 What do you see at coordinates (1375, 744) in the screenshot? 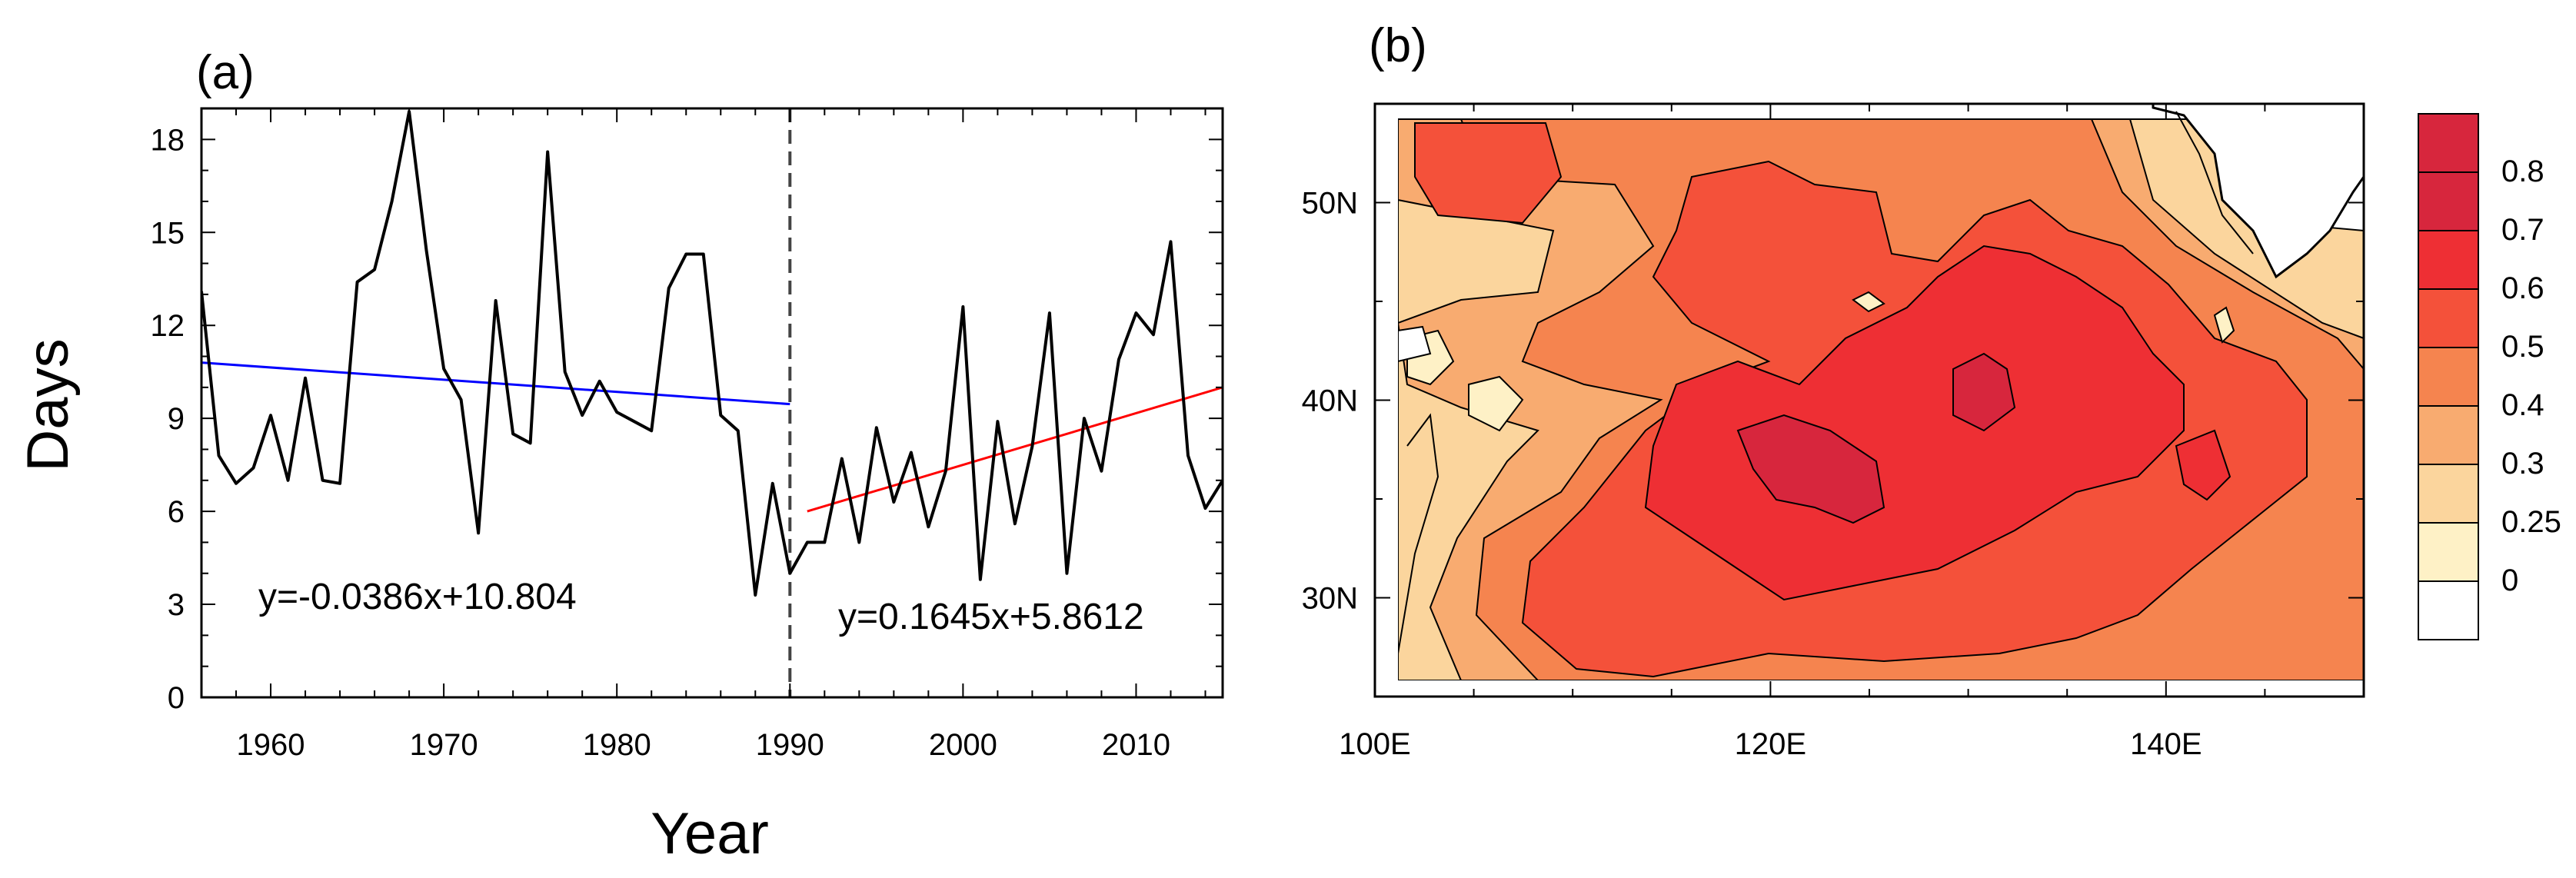
I see `lon-tick-label: 100E` at bounding box center [1375, 744].